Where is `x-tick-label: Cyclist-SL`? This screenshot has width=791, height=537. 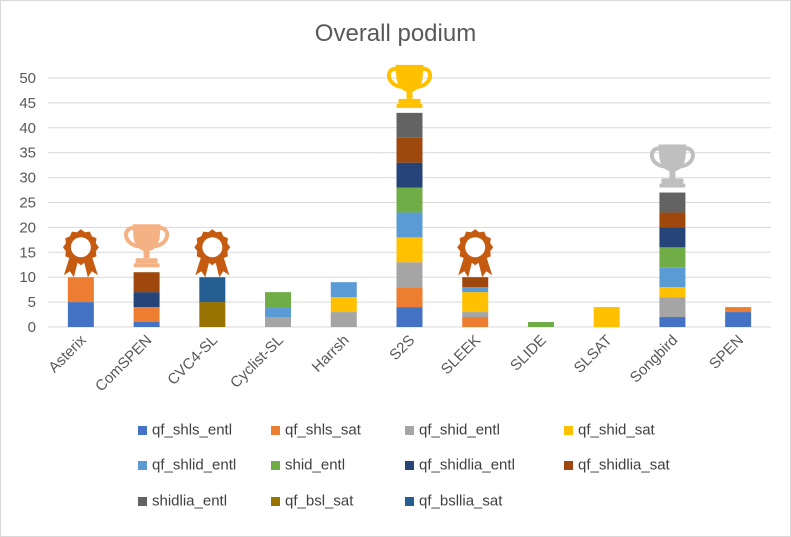 x-tick-label: Cyclist-SL is located at coordinates (257, 362).